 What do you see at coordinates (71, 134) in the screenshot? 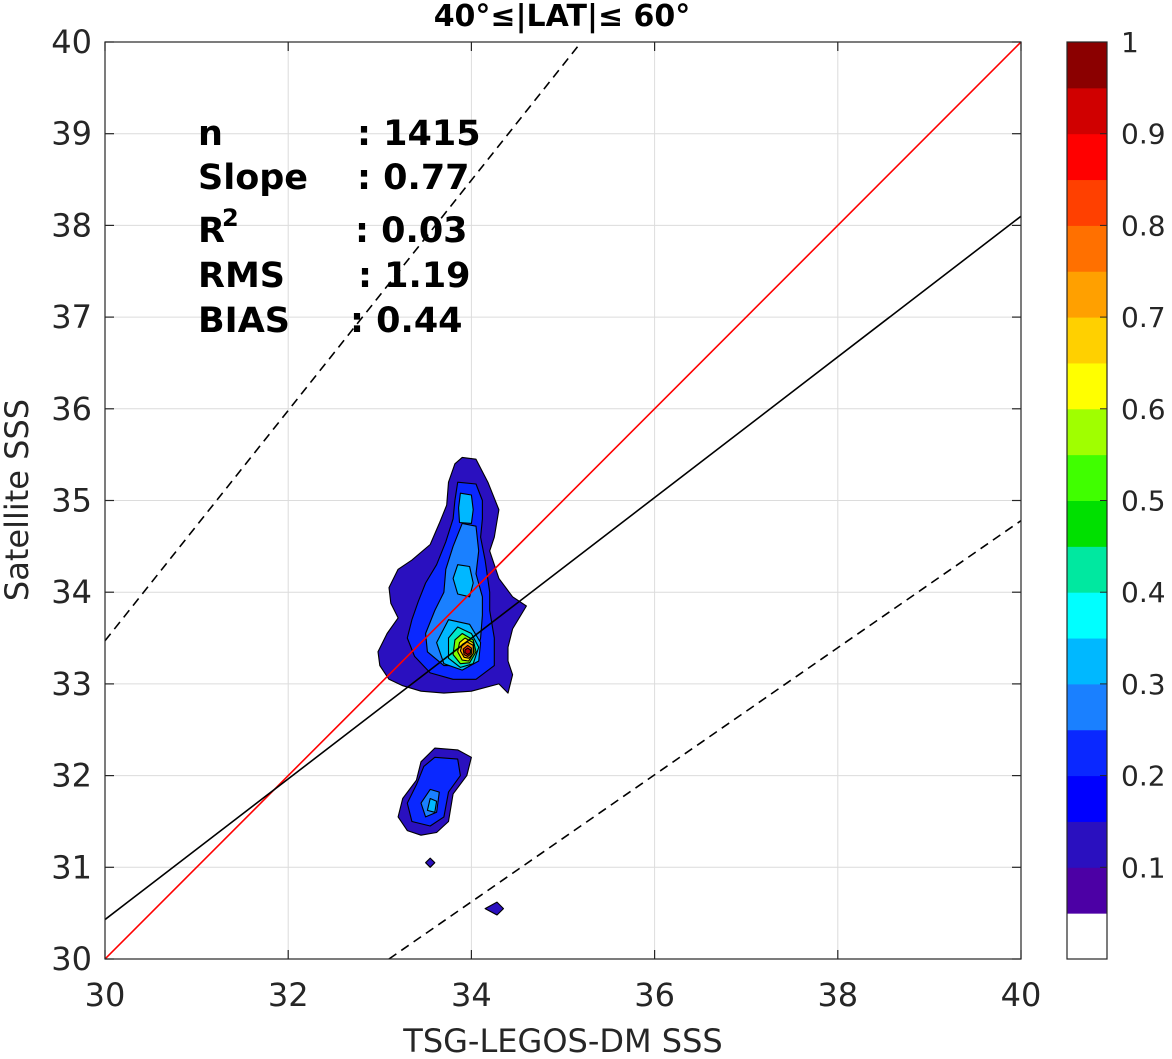
I see `y-tick-label: 39` at bounding box center [71, 134].